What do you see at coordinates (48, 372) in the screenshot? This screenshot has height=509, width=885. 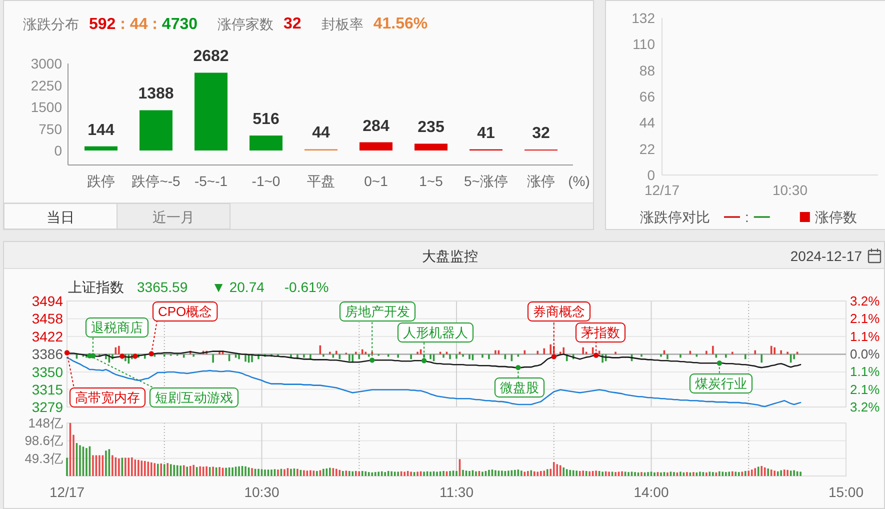 I see `y-tick-label: 3350` at bounding box center [48, 372].